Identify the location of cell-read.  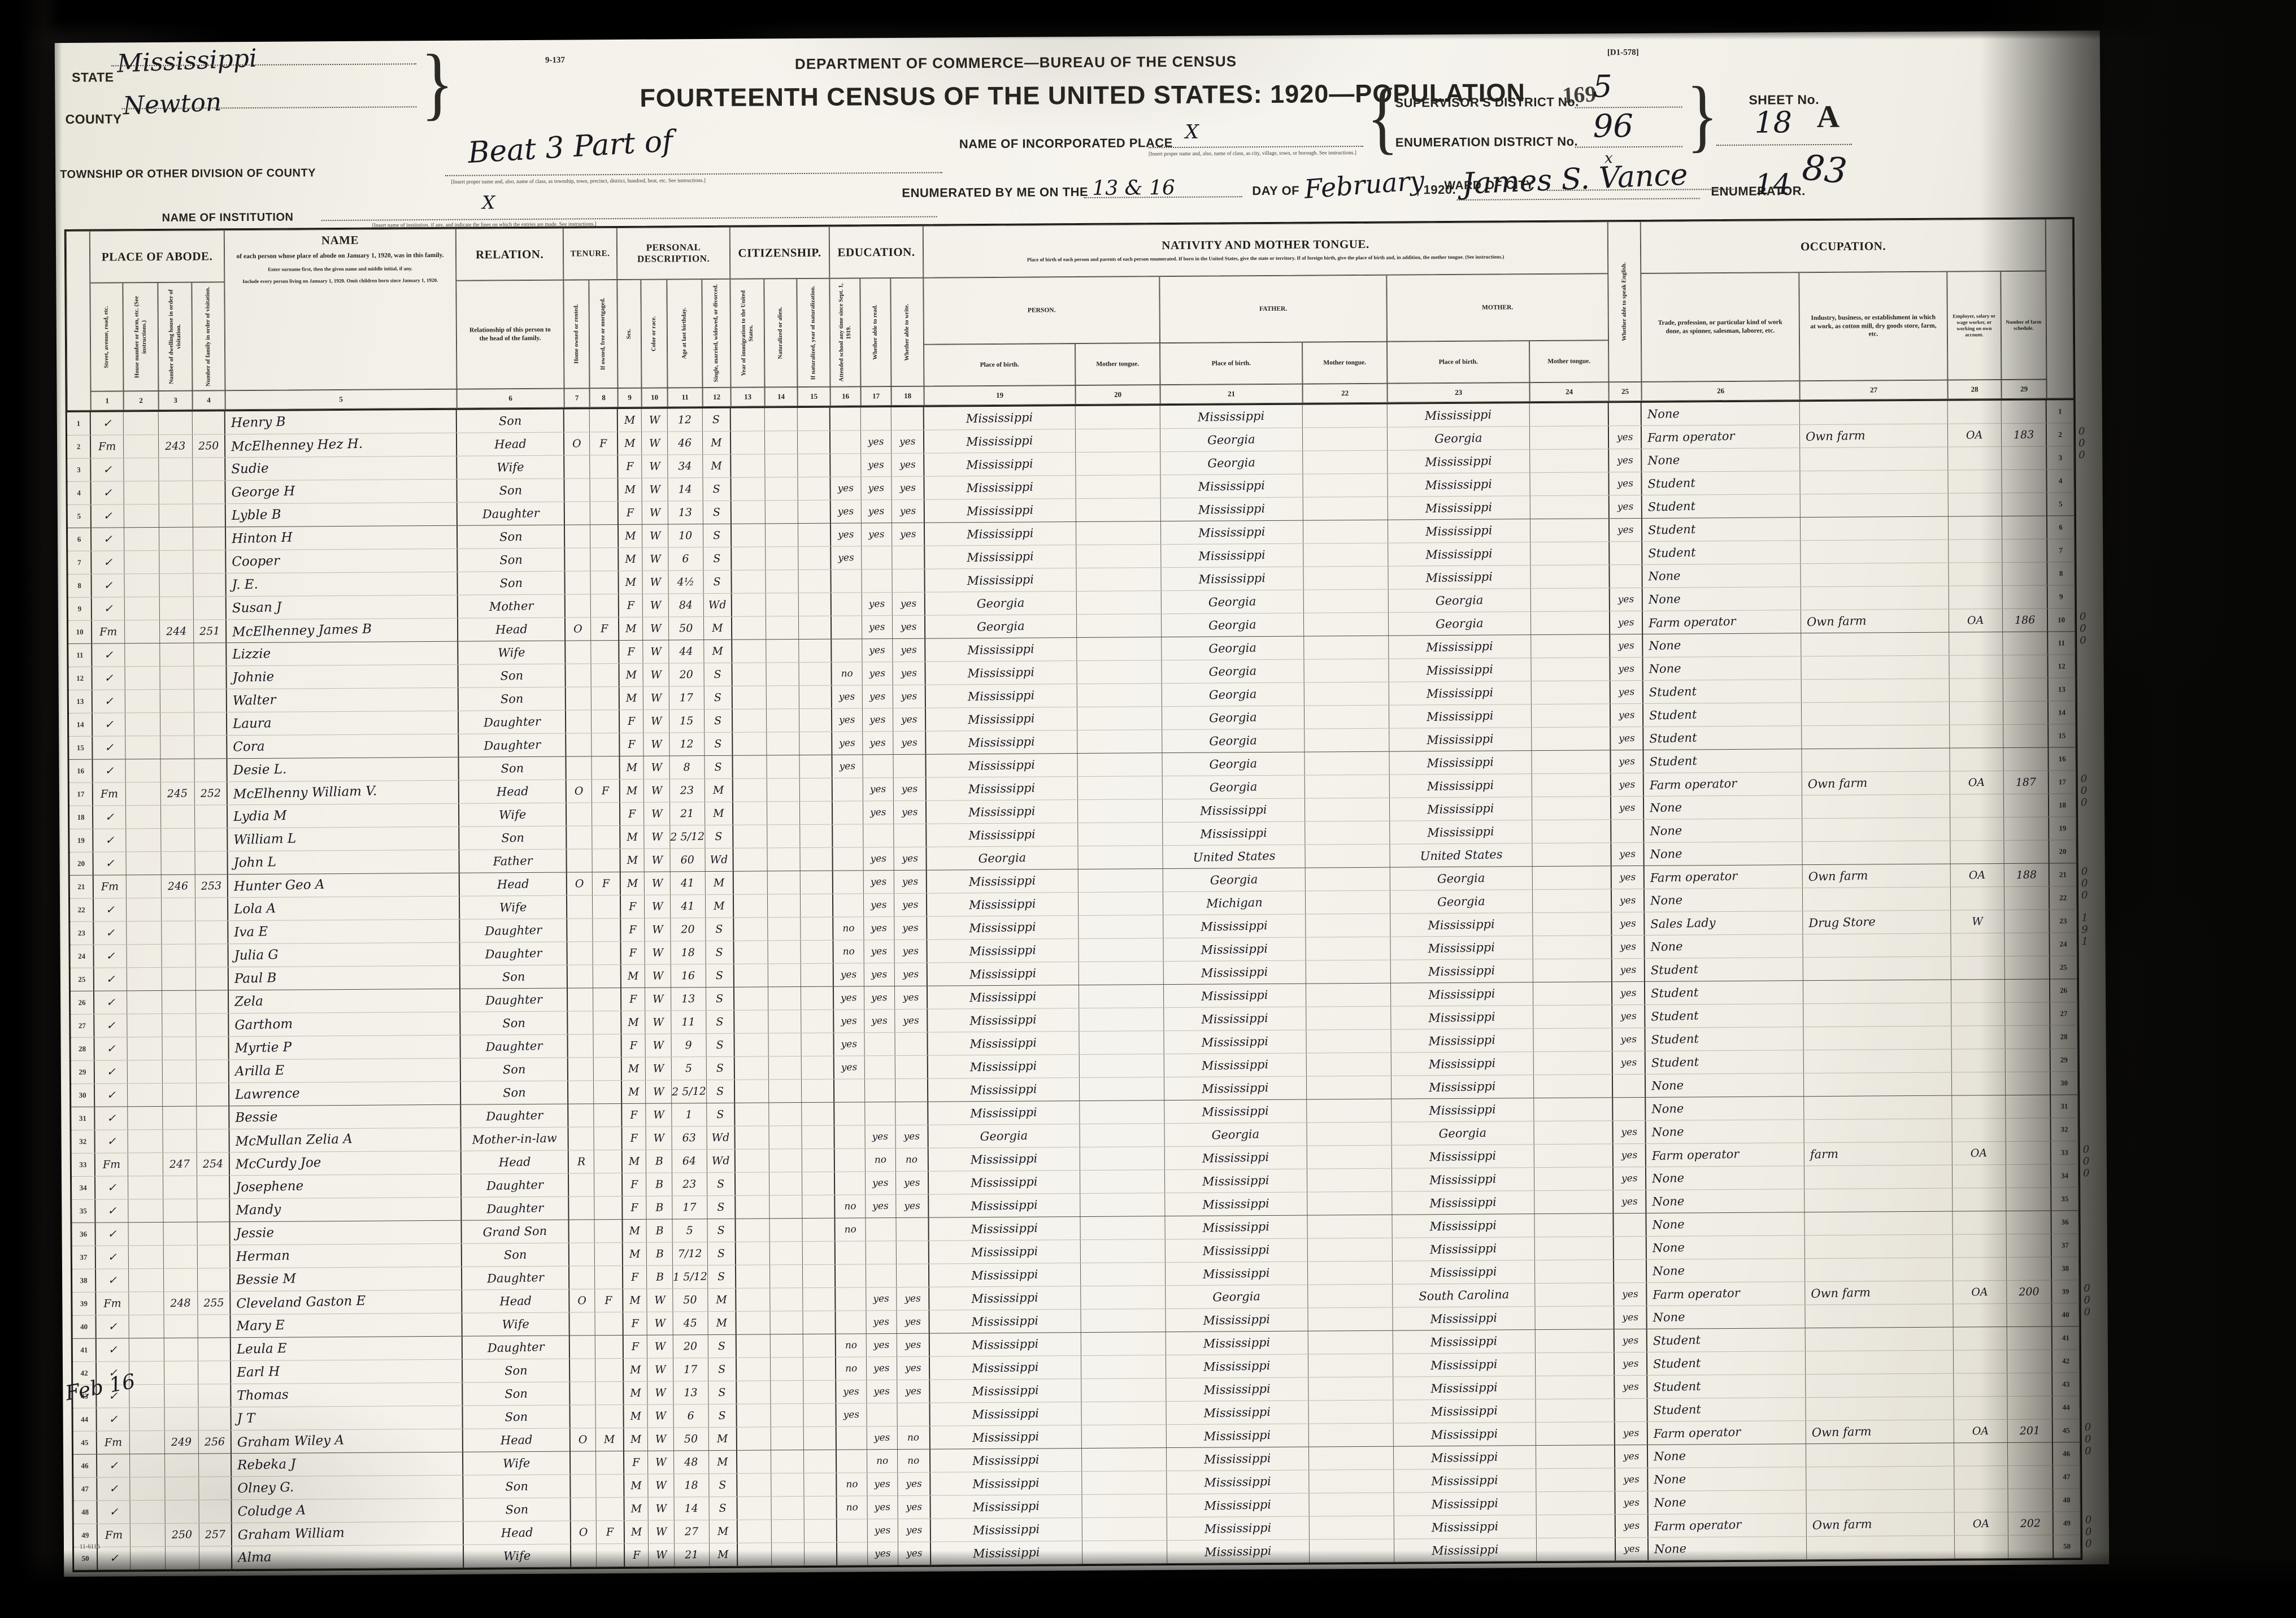
(880, 1090).